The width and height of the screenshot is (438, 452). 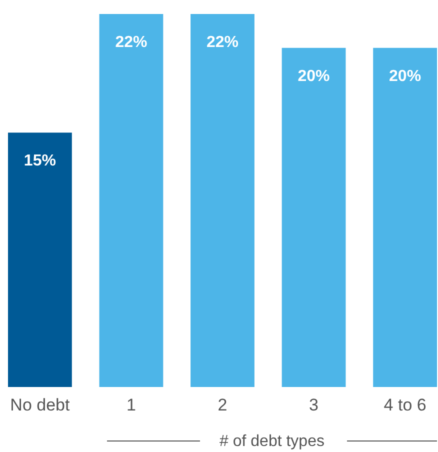 What do you see at coordinates (131, 405) in the screenshot?
I see `x-tick-label: 1` at bounding box center [131, 405].